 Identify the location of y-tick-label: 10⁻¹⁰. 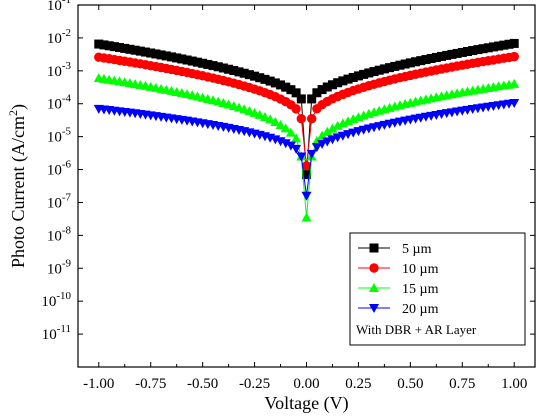
(56, 300).